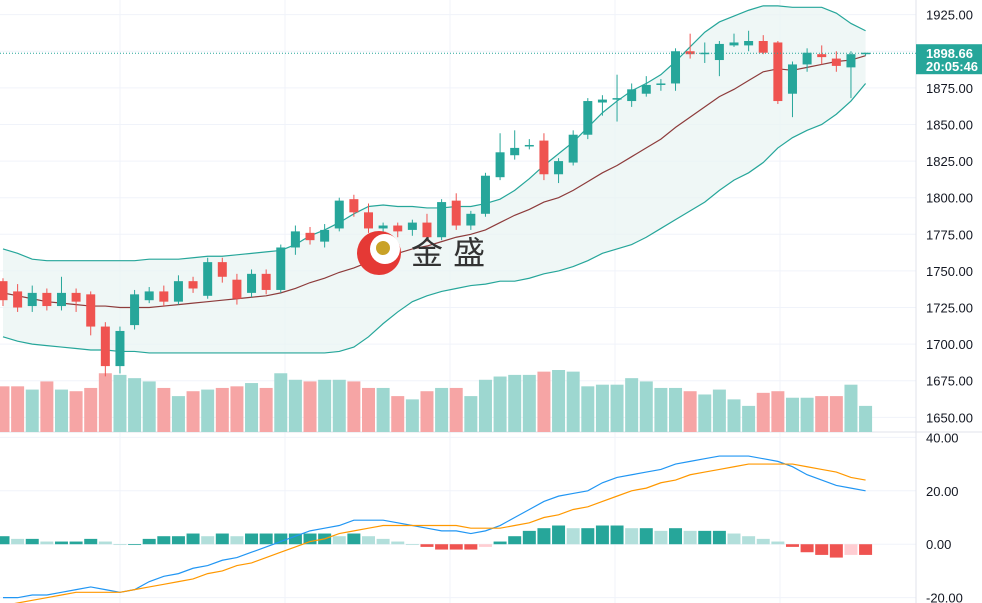 The image size is (982, 603). What do you see at coordinates (949, 88) in the screenshot?
I see `price-tick-label: 1875.00` at bounding box center [949, 88].